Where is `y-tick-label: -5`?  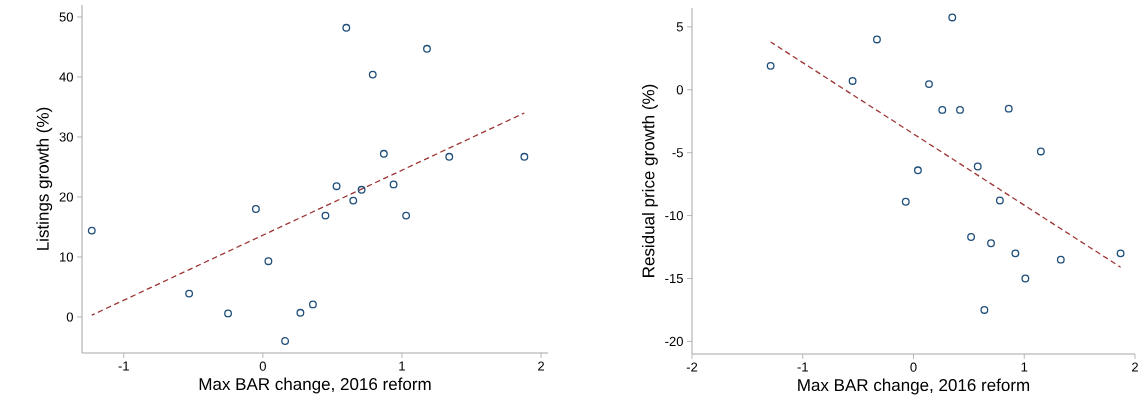
y-tick-label: -5 is located at coordinates (677, 153).